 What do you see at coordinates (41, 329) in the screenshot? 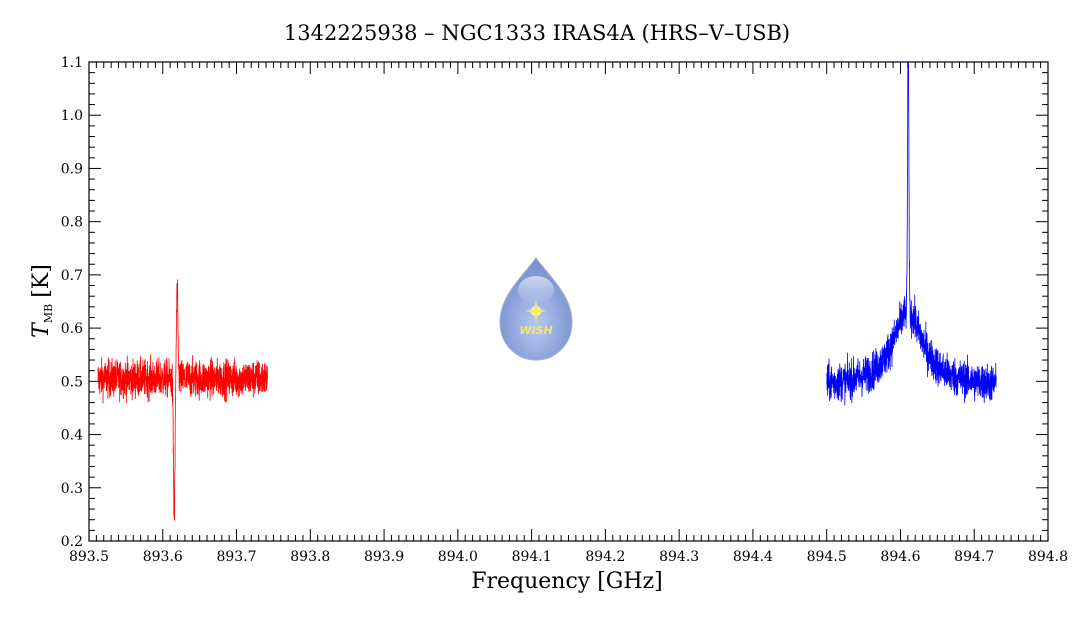
I see `y-axis-label-main: T` at bounding box center [41, 329].